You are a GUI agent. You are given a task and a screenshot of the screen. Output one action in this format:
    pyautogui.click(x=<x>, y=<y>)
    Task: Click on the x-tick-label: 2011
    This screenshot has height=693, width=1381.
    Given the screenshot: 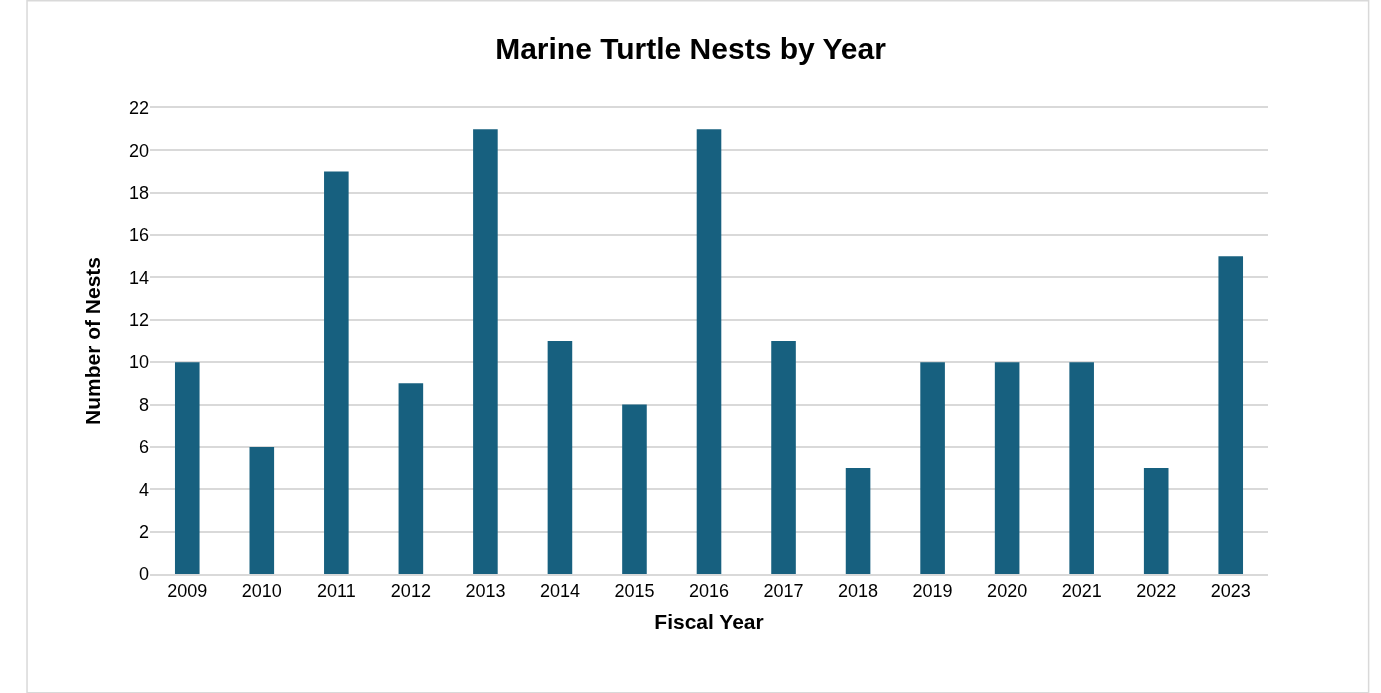 What is the action you would take?
    pyautogui.click(x=336, y=591)
    